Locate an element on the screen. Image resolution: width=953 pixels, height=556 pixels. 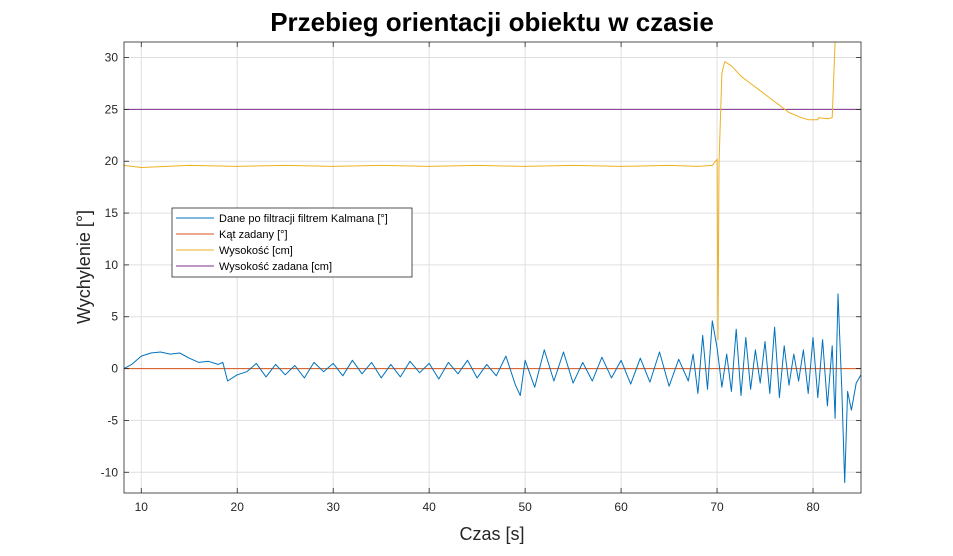
y-tick-label: 25 is located at coordinates (112, 109).